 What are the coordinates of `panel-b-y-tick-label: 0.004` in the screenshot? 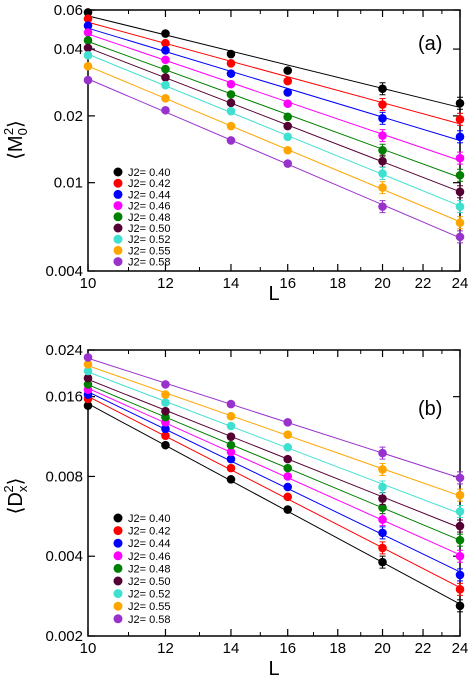 It's located at (64, 556).